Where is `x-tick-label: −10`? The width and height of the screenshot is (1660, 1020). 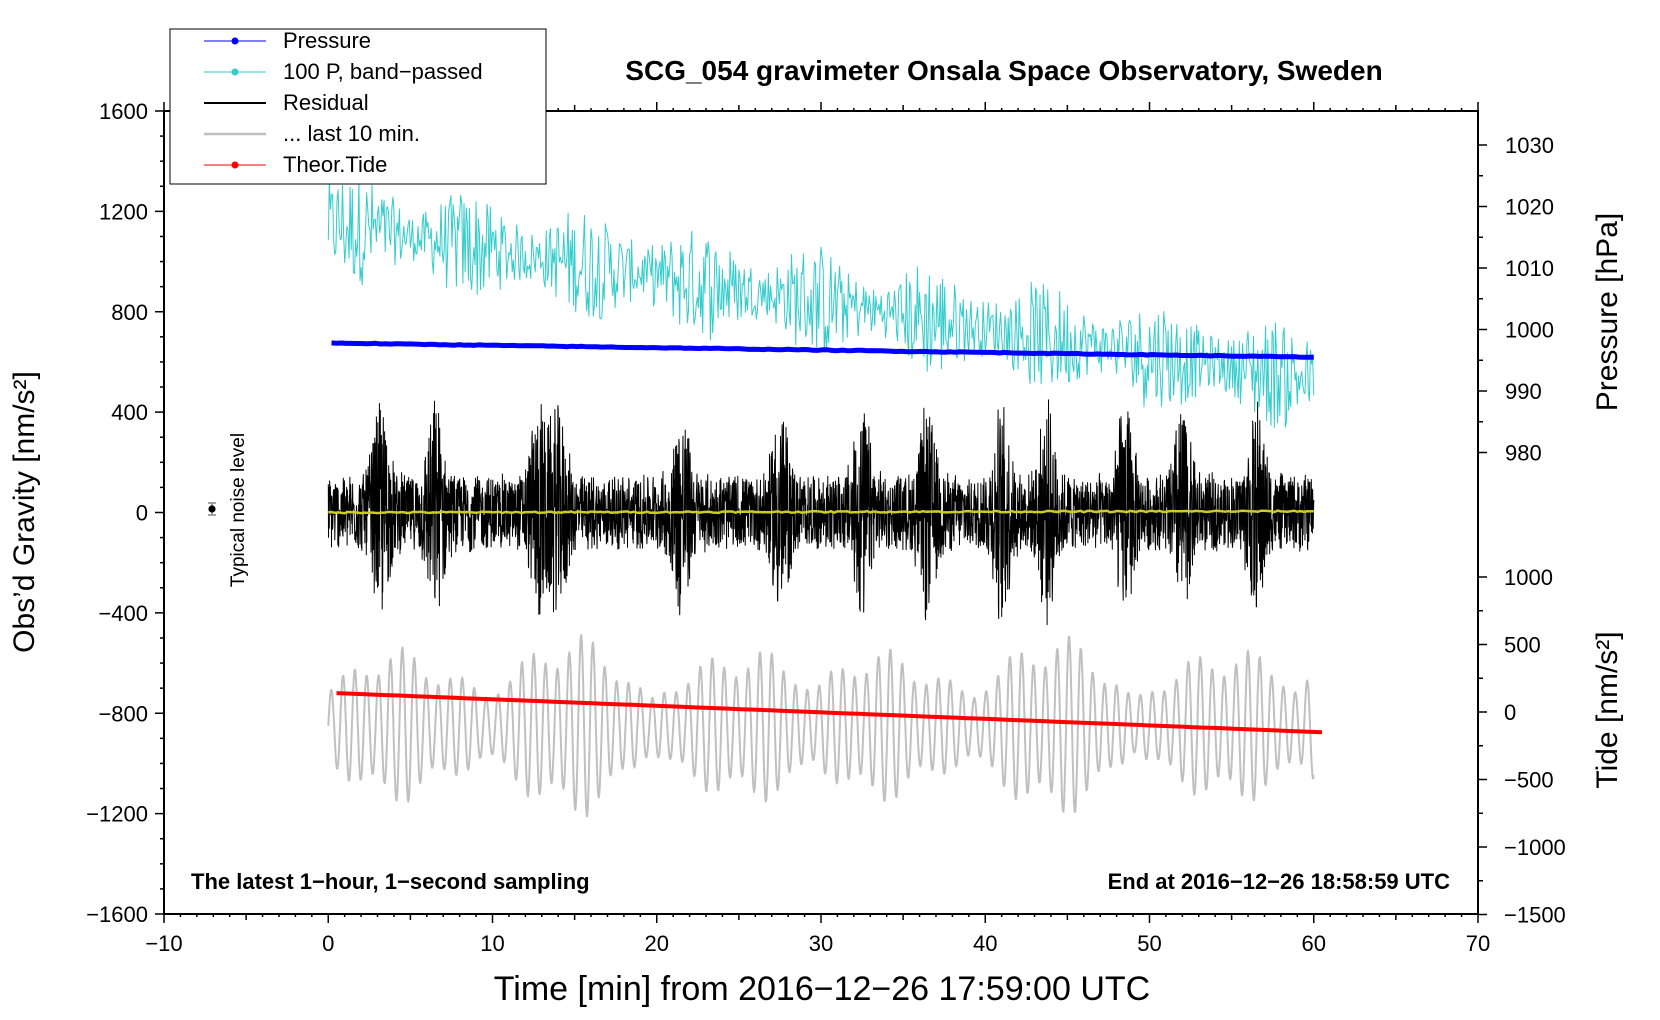
x-tick-label: −10 is located at coordinates (163, 943).